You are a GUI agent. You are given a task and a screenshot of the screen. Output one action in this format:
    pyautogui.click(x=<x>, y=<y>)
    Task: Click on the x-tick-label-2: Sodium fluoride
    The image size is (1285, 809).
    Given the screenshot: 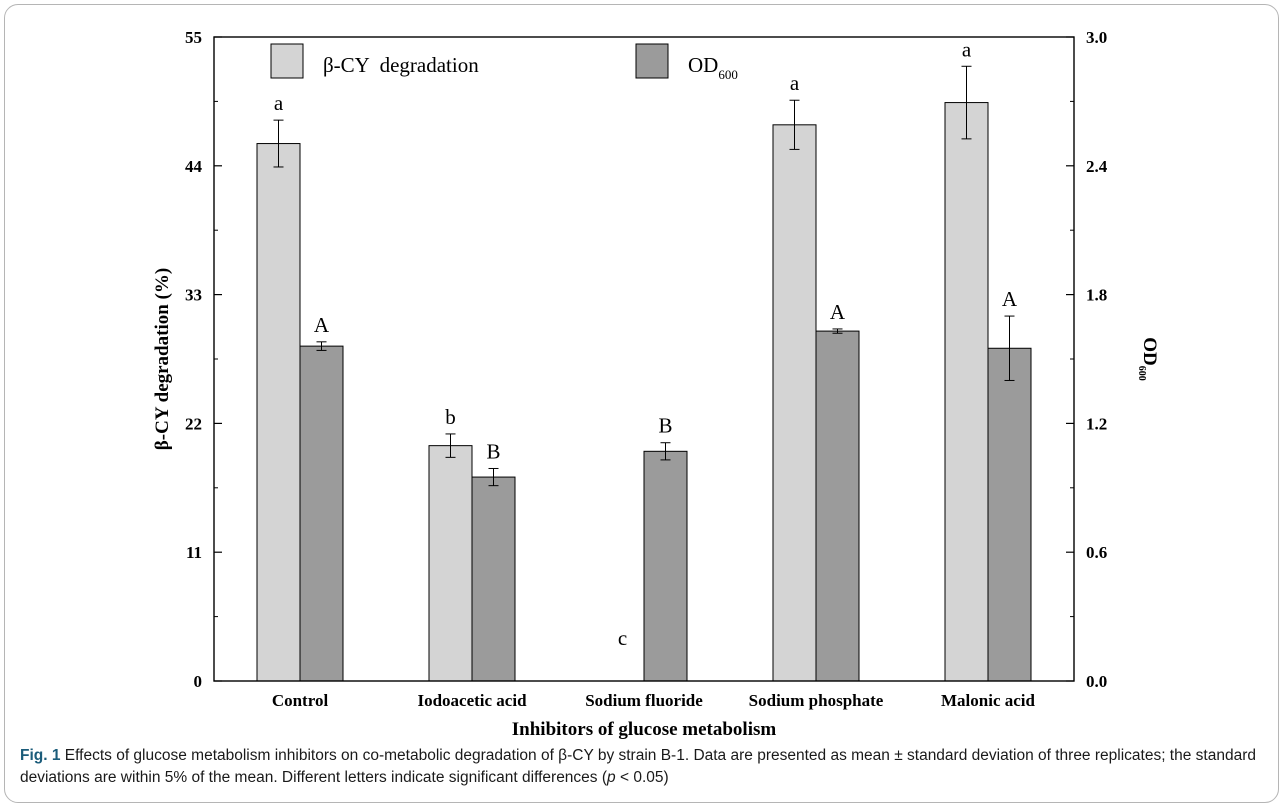 What is the action you would take?
    pyautogui.click(x=644, y=700)
    